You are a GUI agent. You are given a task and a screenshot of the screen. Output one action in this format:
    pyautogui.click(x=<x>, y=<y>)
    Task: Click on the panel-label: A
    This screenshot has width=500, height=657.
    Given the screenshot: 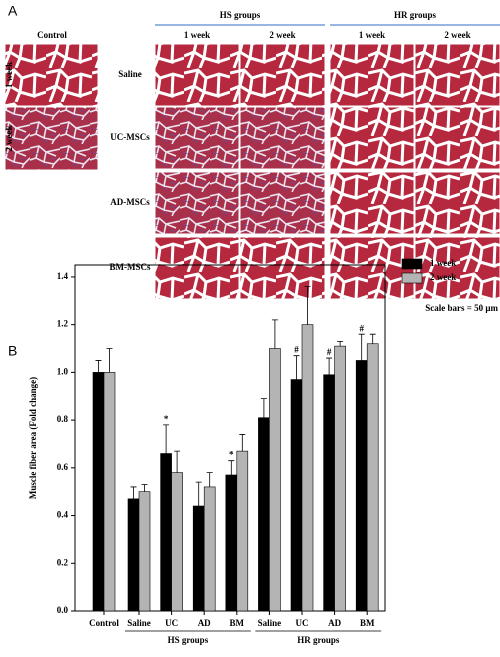 What is the action you would take?
    pyautogui.click(x=13, y=11)
    